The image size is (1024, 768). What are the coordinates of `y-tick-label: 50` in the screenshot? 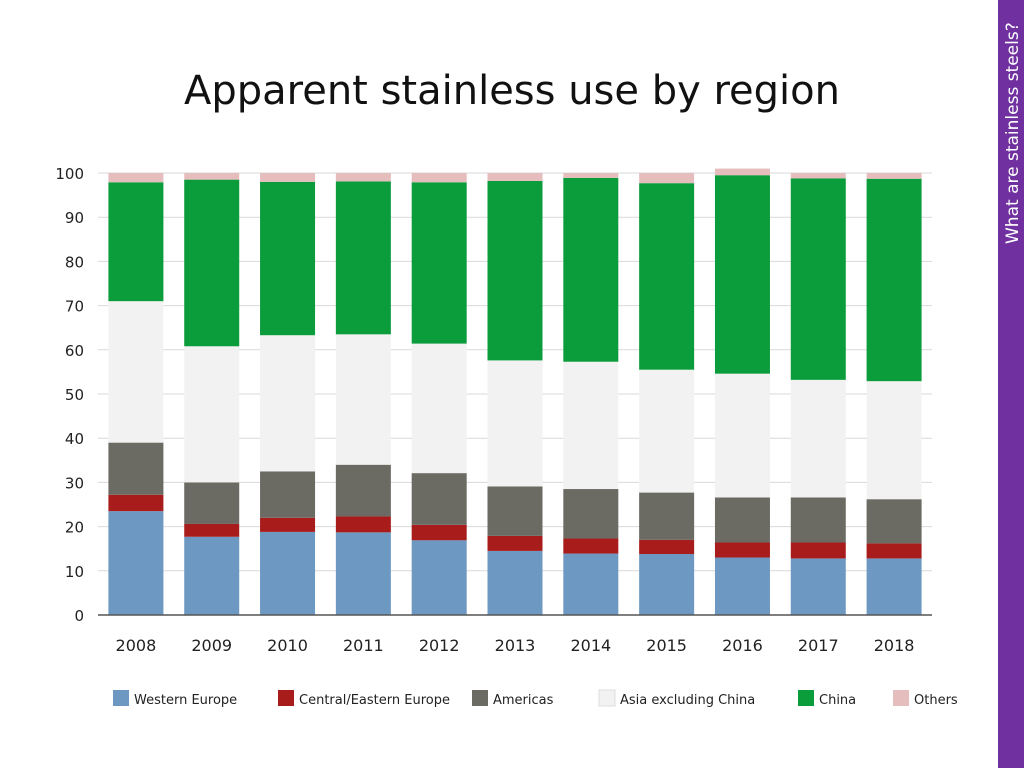 It's located at (74, 395).